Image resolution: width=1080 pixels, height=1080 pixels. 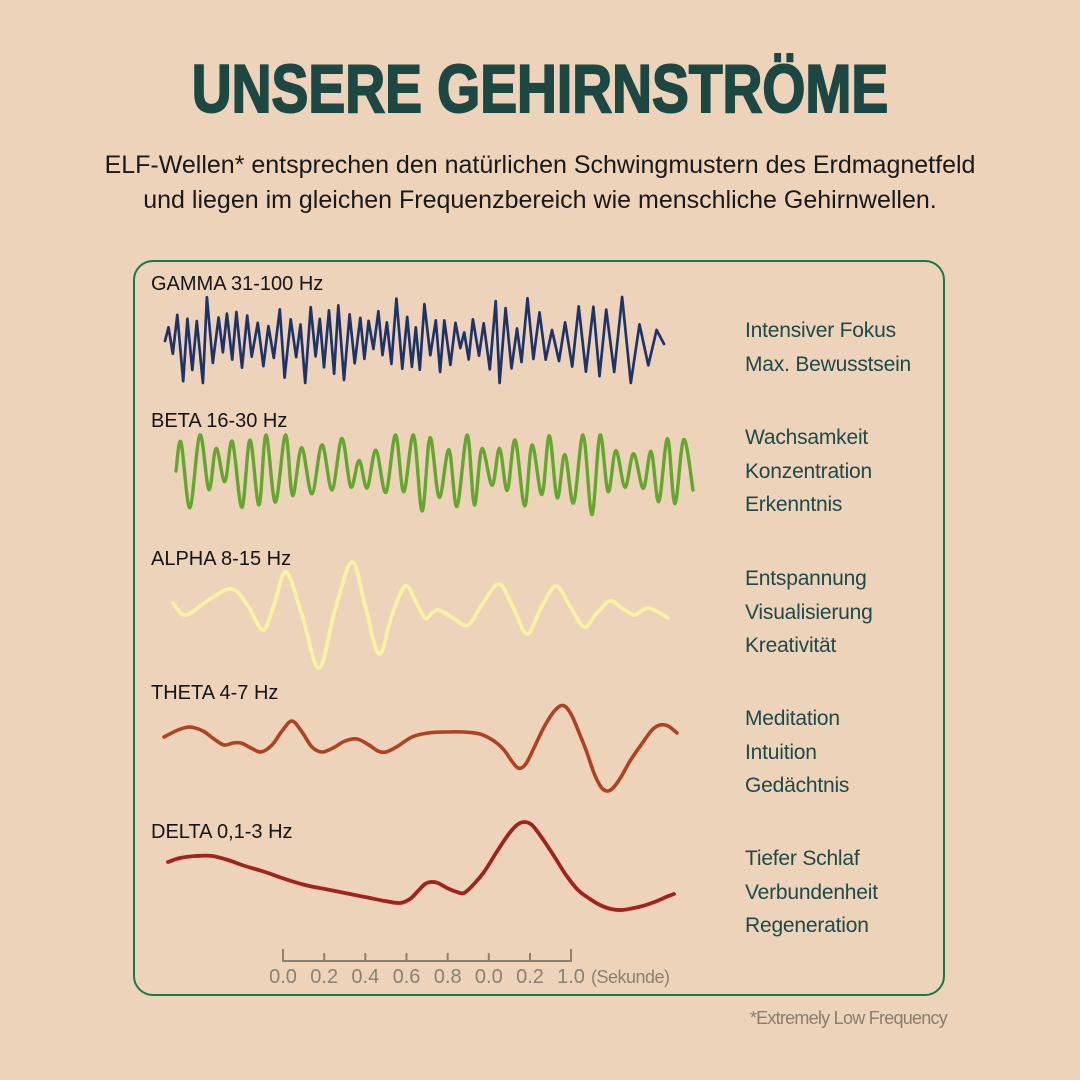 What do you see at coordinates (448, 977) in the screenshot?
I see `svg-text: 0.8` at bounding box center [448, 977].